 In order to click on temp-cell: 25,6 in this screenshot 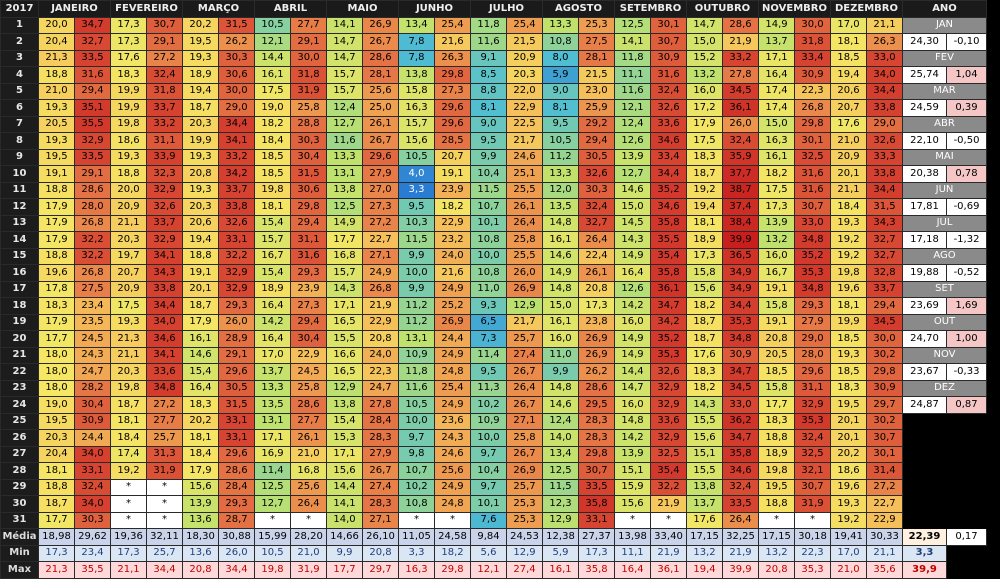, I will do `click(380, 91)`.